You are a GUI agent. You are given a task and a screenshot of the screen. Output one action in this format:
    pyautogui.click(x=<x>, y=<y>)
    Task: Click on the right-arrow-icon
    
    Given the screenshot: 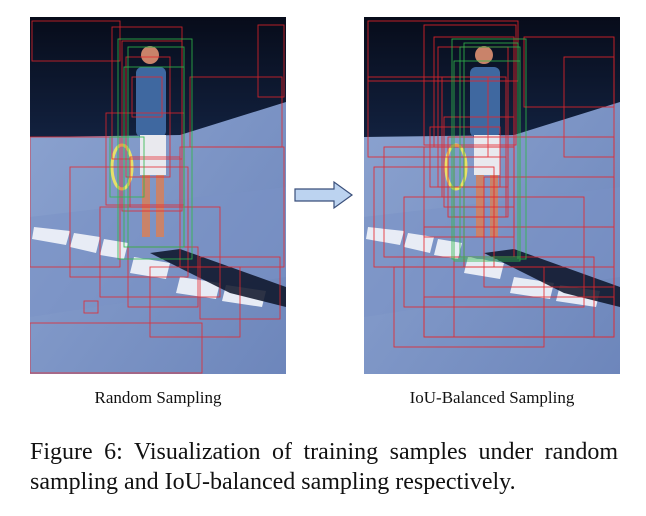 What is the action you would take?
    pyautogui.click(x=324, y=195)
    